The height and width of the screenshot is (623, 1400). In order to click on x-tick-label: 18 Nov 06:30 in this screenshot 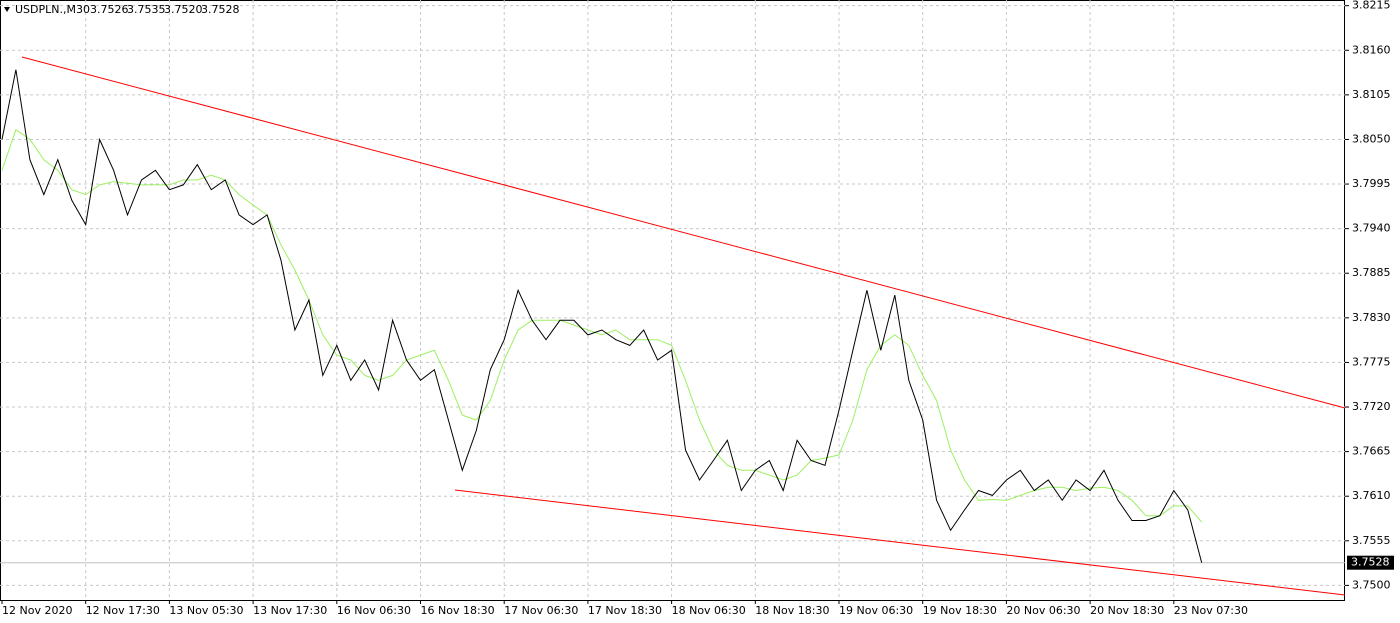, I will do `click(709, 610)`.